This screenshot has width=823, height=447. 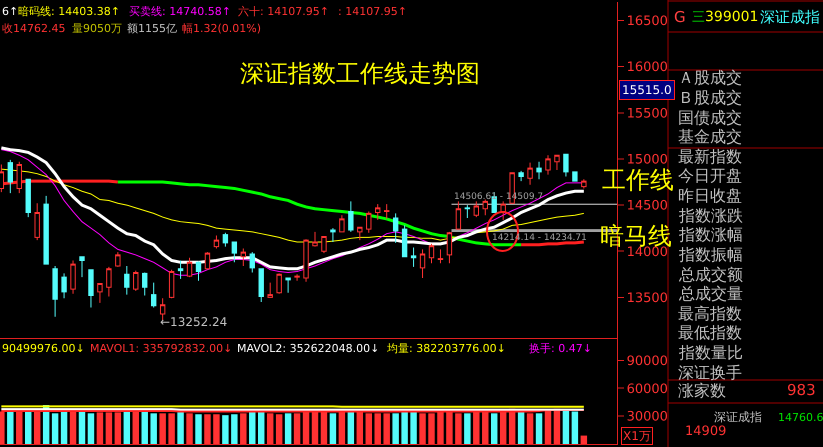 What do you see at coordinates (292, 205) in the screenshot?
I see `line-series` at bounding box center [292, 205].